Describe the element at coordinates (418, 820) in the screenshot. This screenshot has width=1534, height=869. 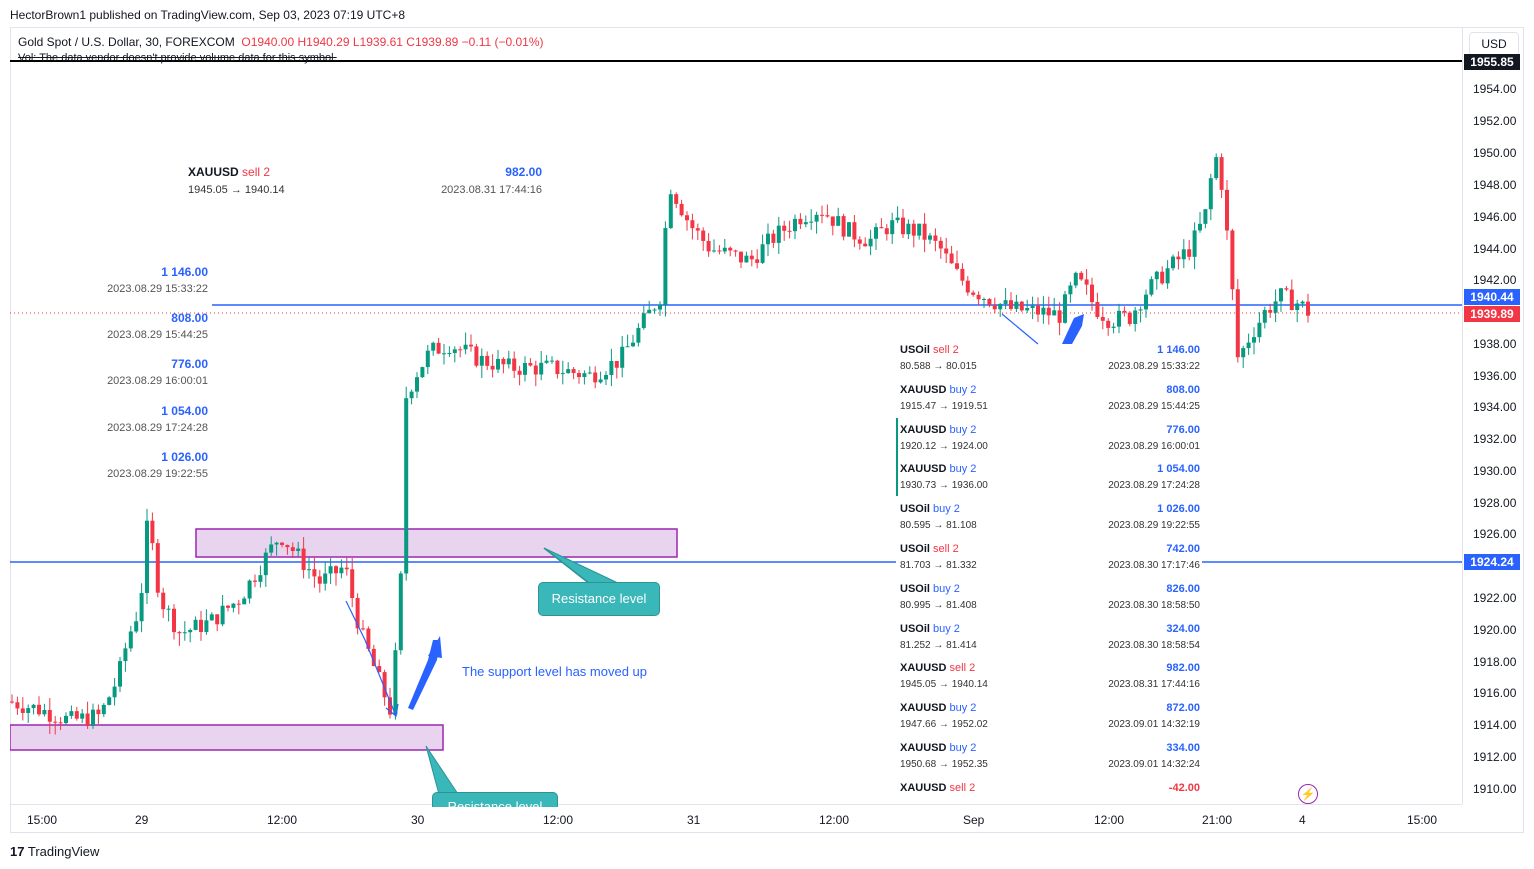
I see `time-tick: 30` at that location.